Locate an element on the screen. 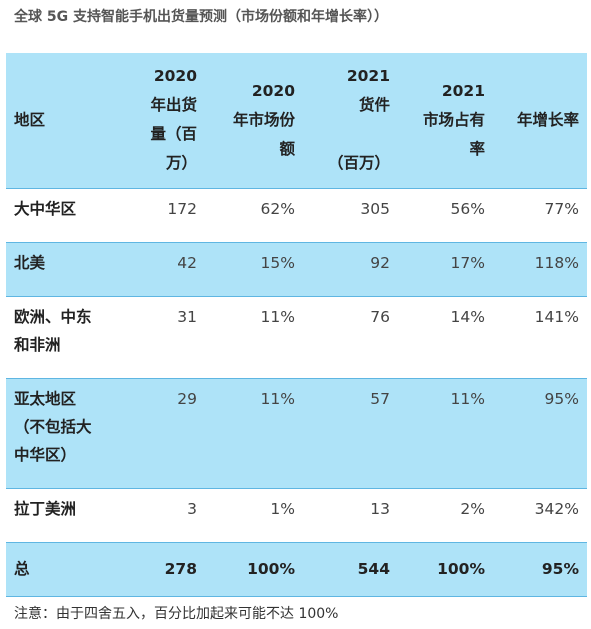 This screenshot has width=591, height=629. shipments-2020-cell: 29 is located at coordinates (162, 433).